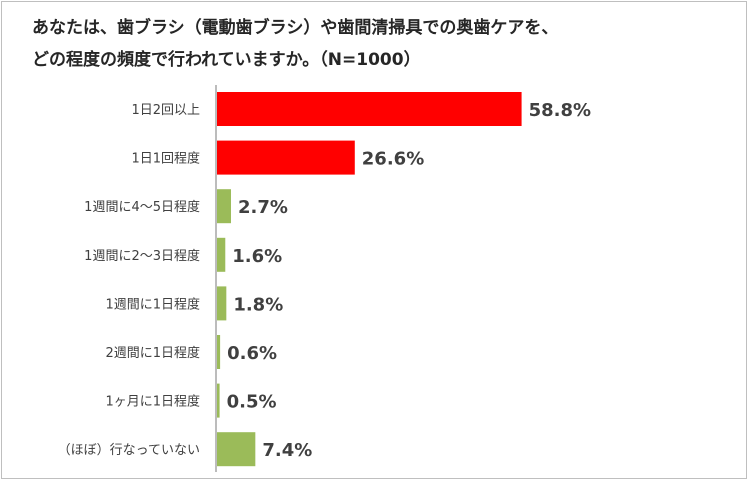 The height and width of the screenshot is (482, 750). I want to click on category-label: 1日1回程度, so click(165, 159).